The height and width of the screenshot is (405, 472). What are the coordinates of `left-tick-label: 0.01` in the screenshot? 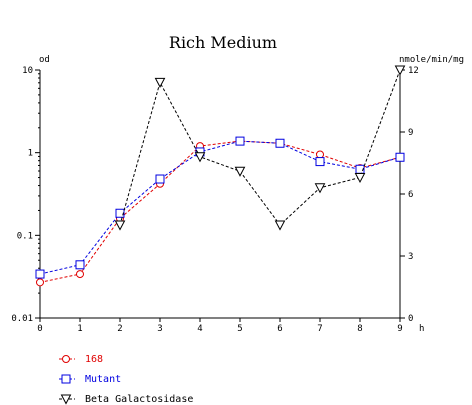 It's located at (22, 319).